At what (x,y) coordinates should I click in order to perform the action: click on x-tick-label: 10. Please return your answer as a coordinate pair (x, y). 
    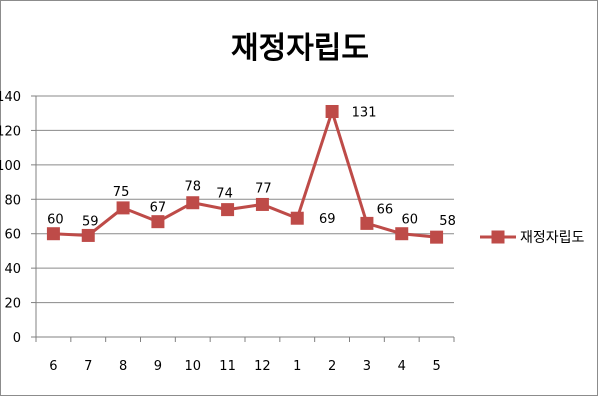
    Looking at the image, I should click on (192, 366).